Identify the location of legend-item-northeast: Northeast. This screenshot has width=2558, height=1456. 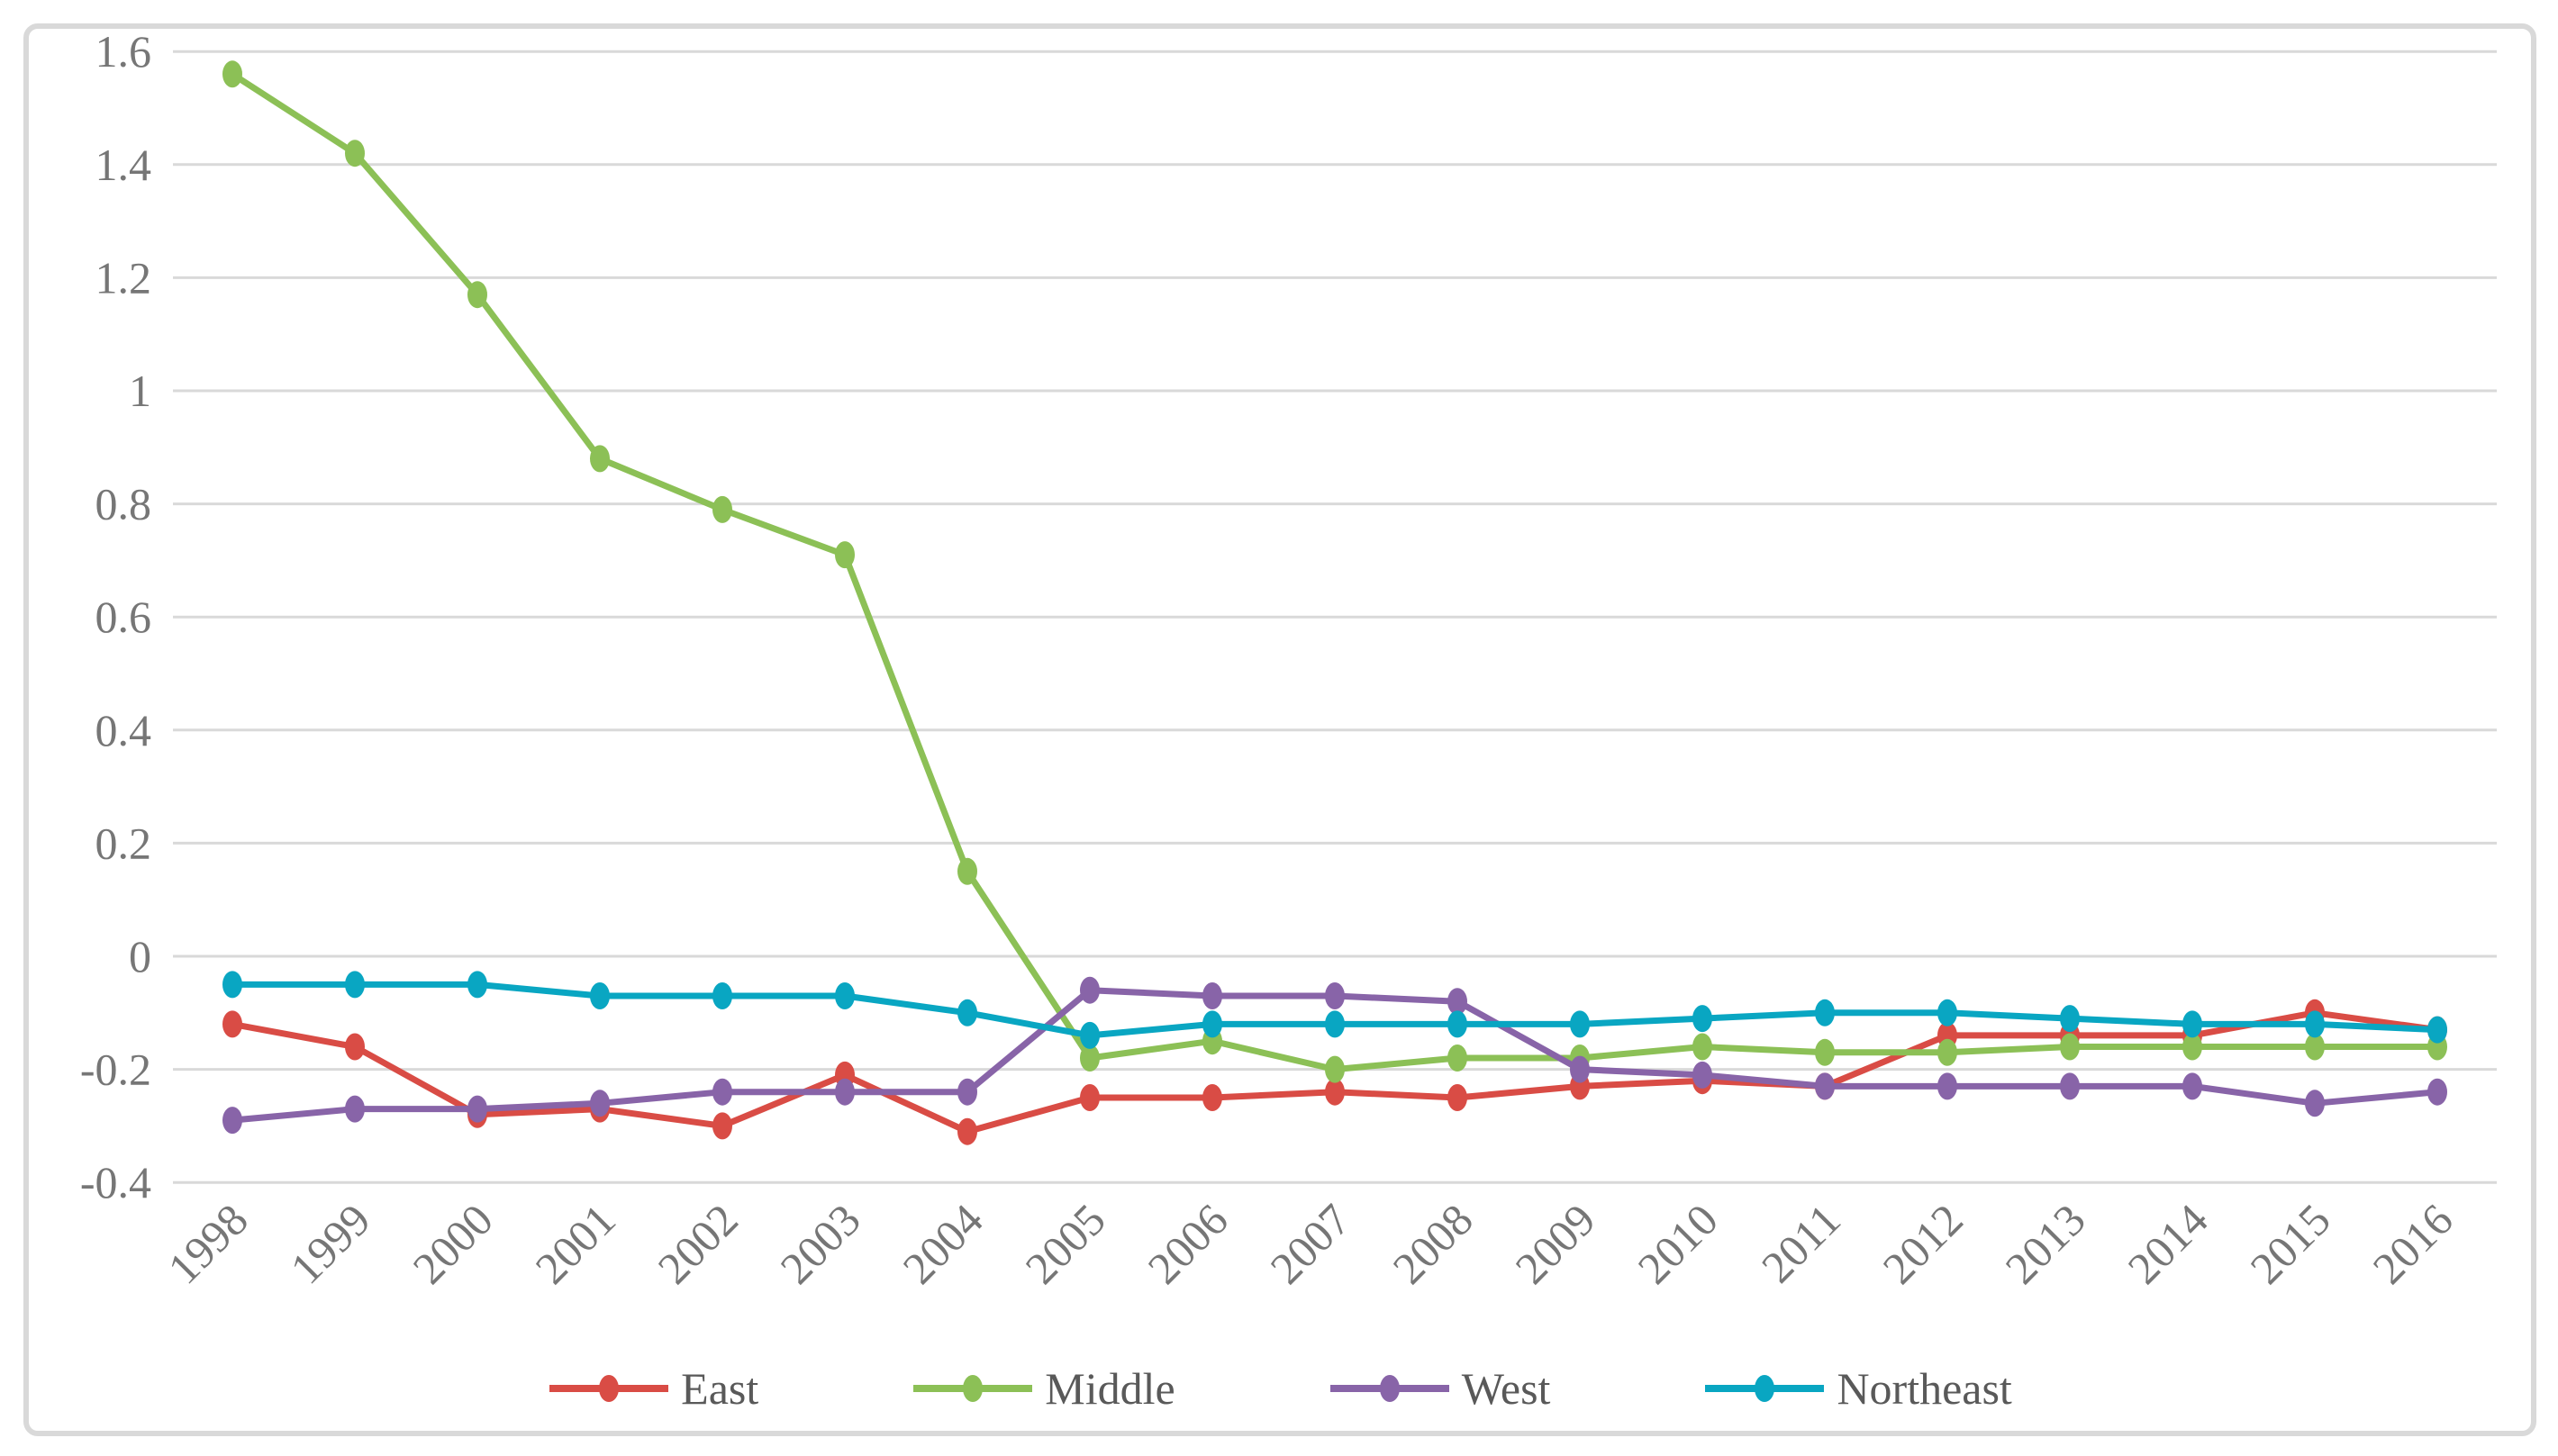
(1856, 1389).